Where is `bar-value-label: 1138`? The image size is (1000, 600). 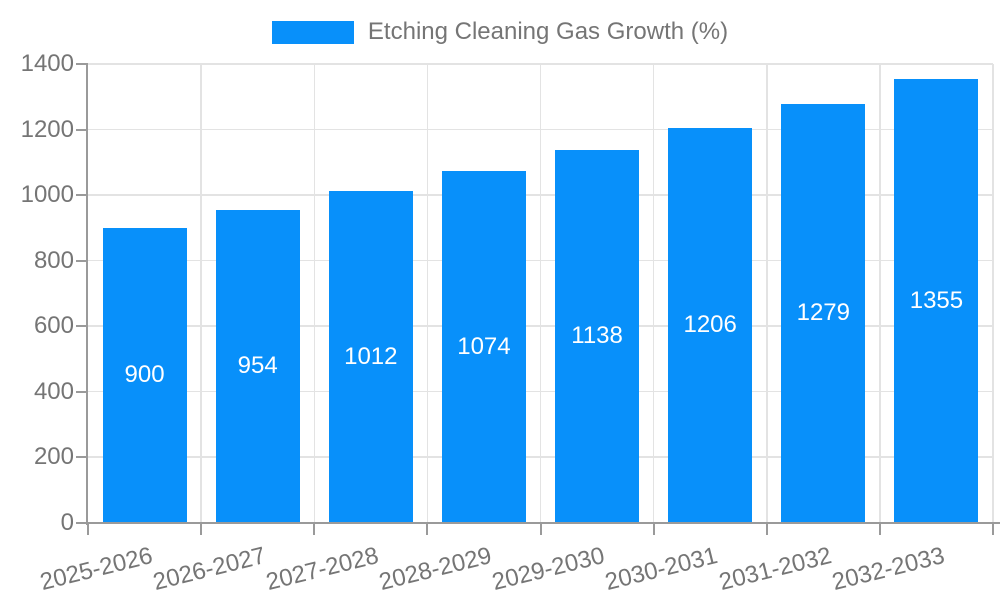 bar-value-label: 1138 is located at coordinates (597, 336).